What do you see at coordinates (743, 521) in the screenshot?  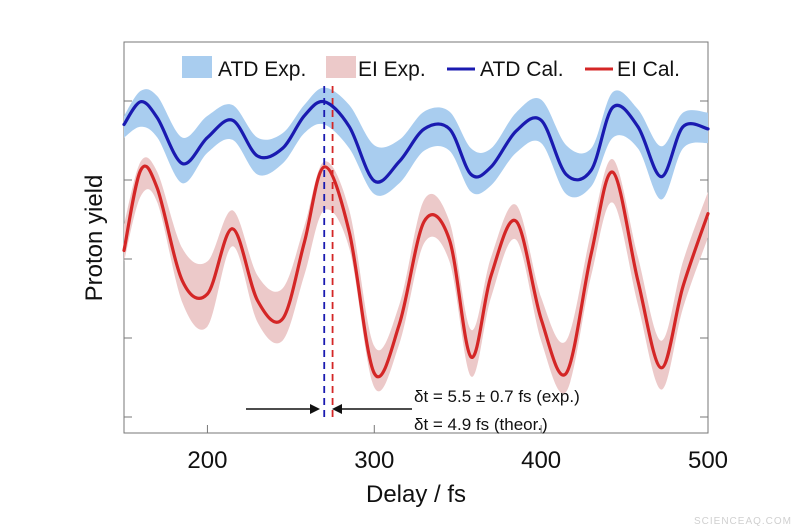 I see `watermark: SCIENCEAQ.COM` at bounding box center [743, 521].